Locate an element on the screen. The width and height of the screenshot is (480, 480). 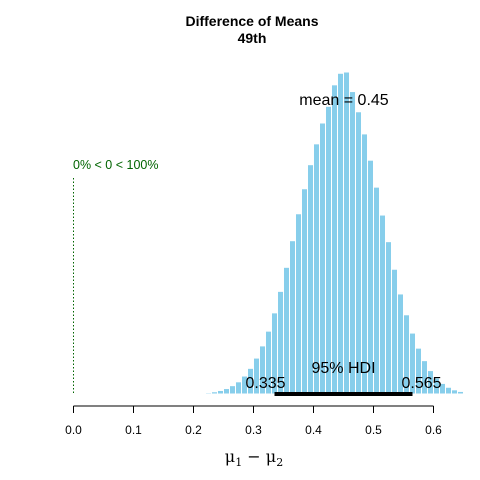
x-tick-label: 0.4 is located at coordinates (313, 430).